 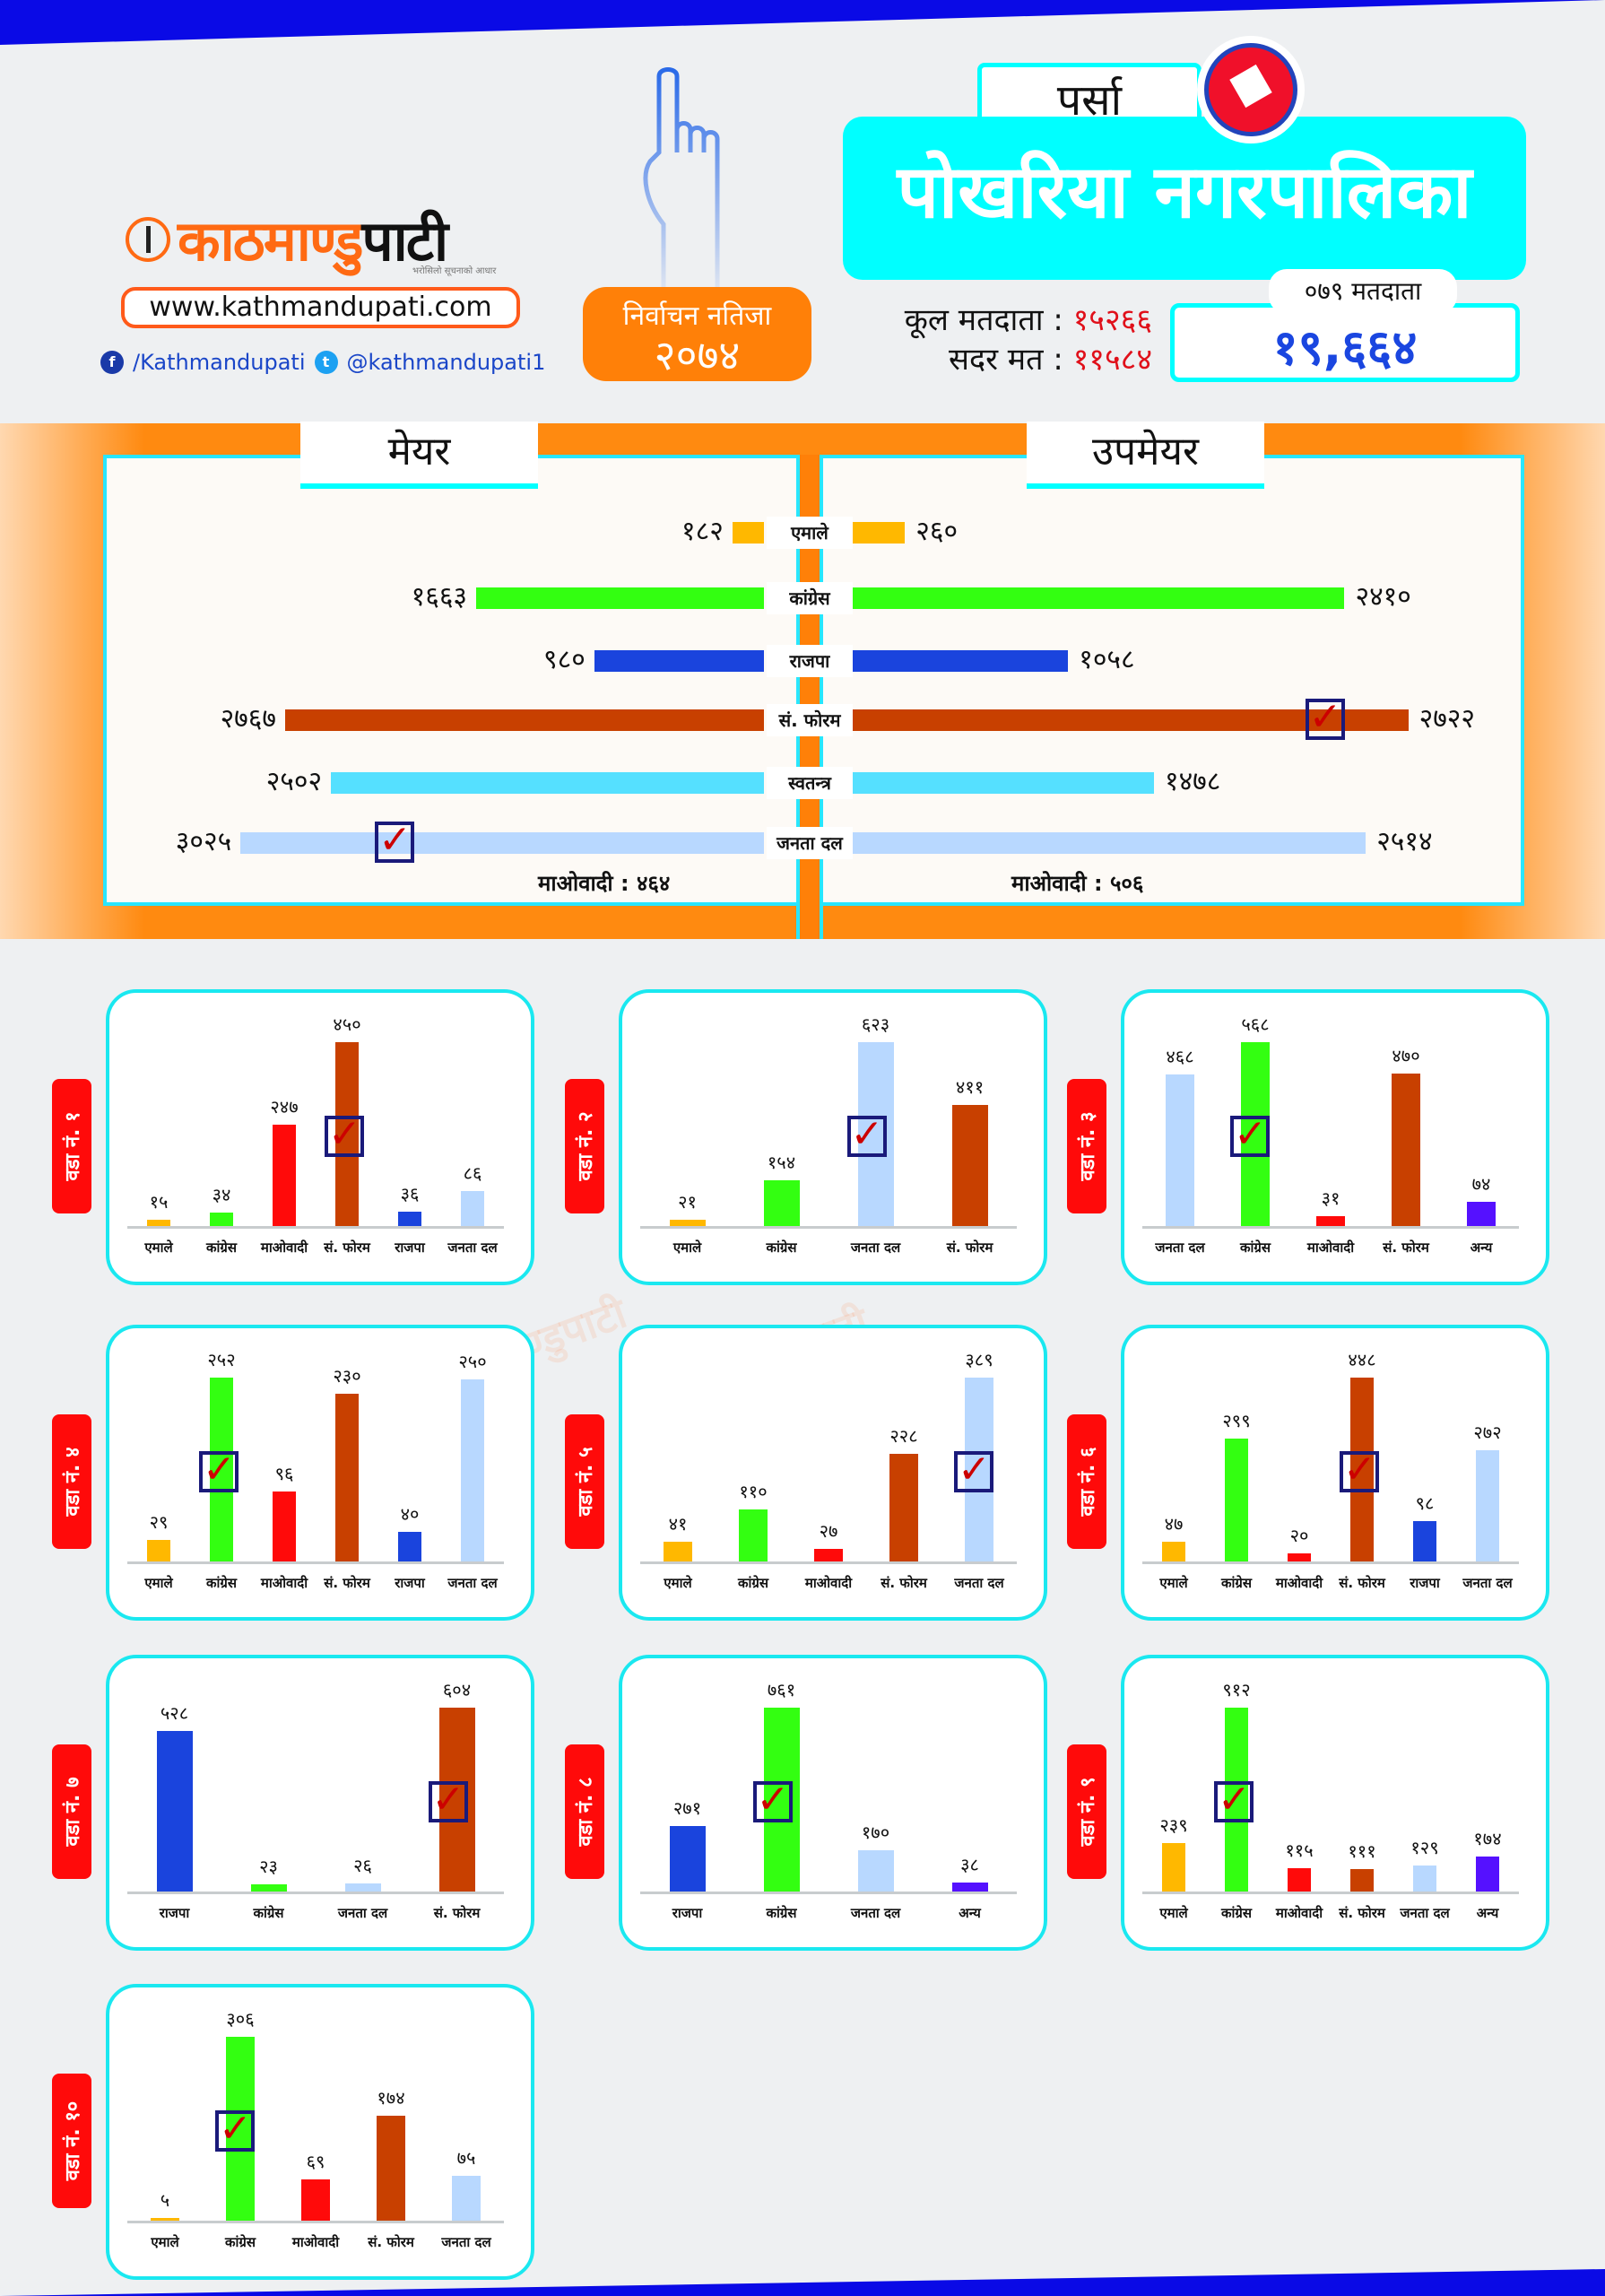 What do you see at coordinates (73, 1812) in the screenshot?
I see `ward-label: वडा नं. ७` at bounding box center [73, 1812].